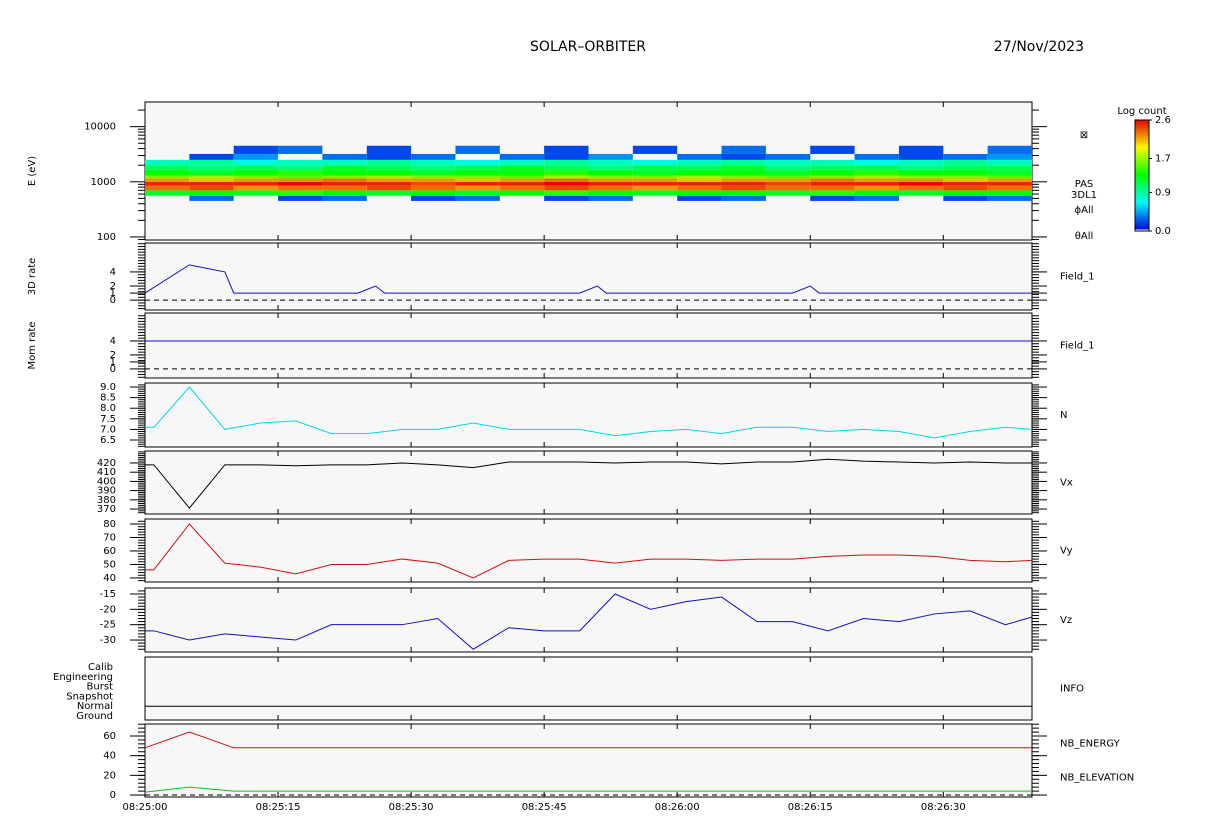 This screenshot has height=820, width=1217. I want to click on x-tick-label: 08:25:00, so click(145, 807).